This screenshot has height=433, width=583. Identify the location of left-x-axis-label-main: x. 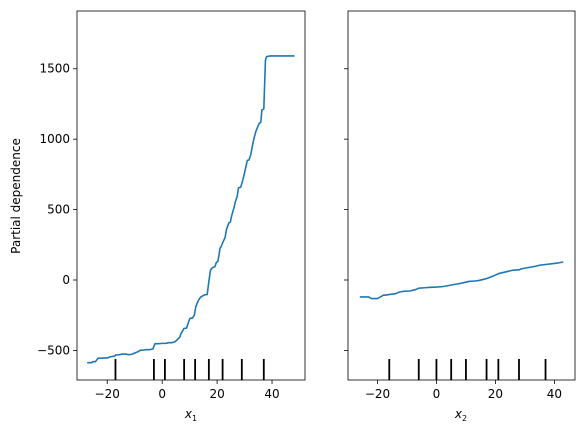
(188, 414).